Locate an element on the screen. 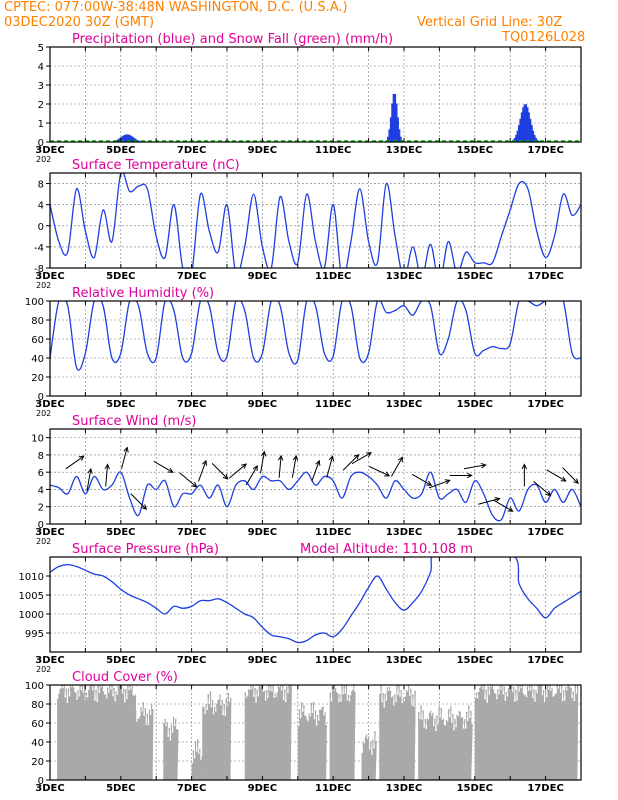 The image size is (618, 800). wind-y-tick-label: 6 is located at coordinates (41, 473).